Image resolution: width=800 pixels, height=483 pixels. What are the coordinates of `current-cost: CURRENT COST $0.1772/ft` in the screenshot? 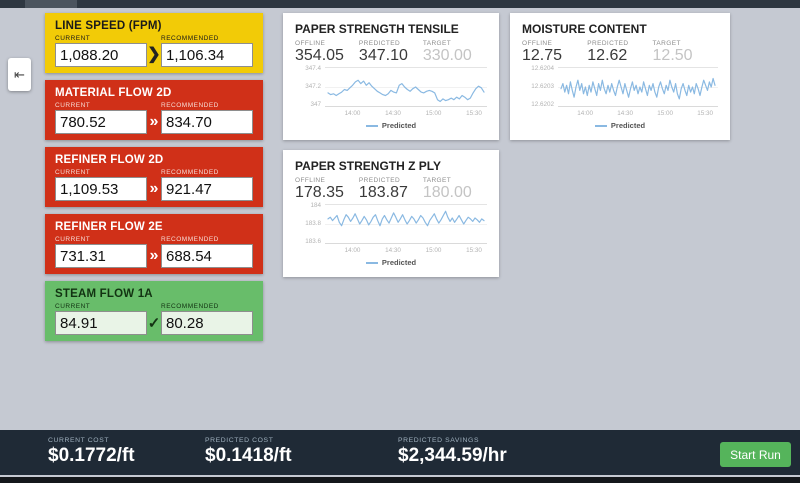 It's located at (91, 452).